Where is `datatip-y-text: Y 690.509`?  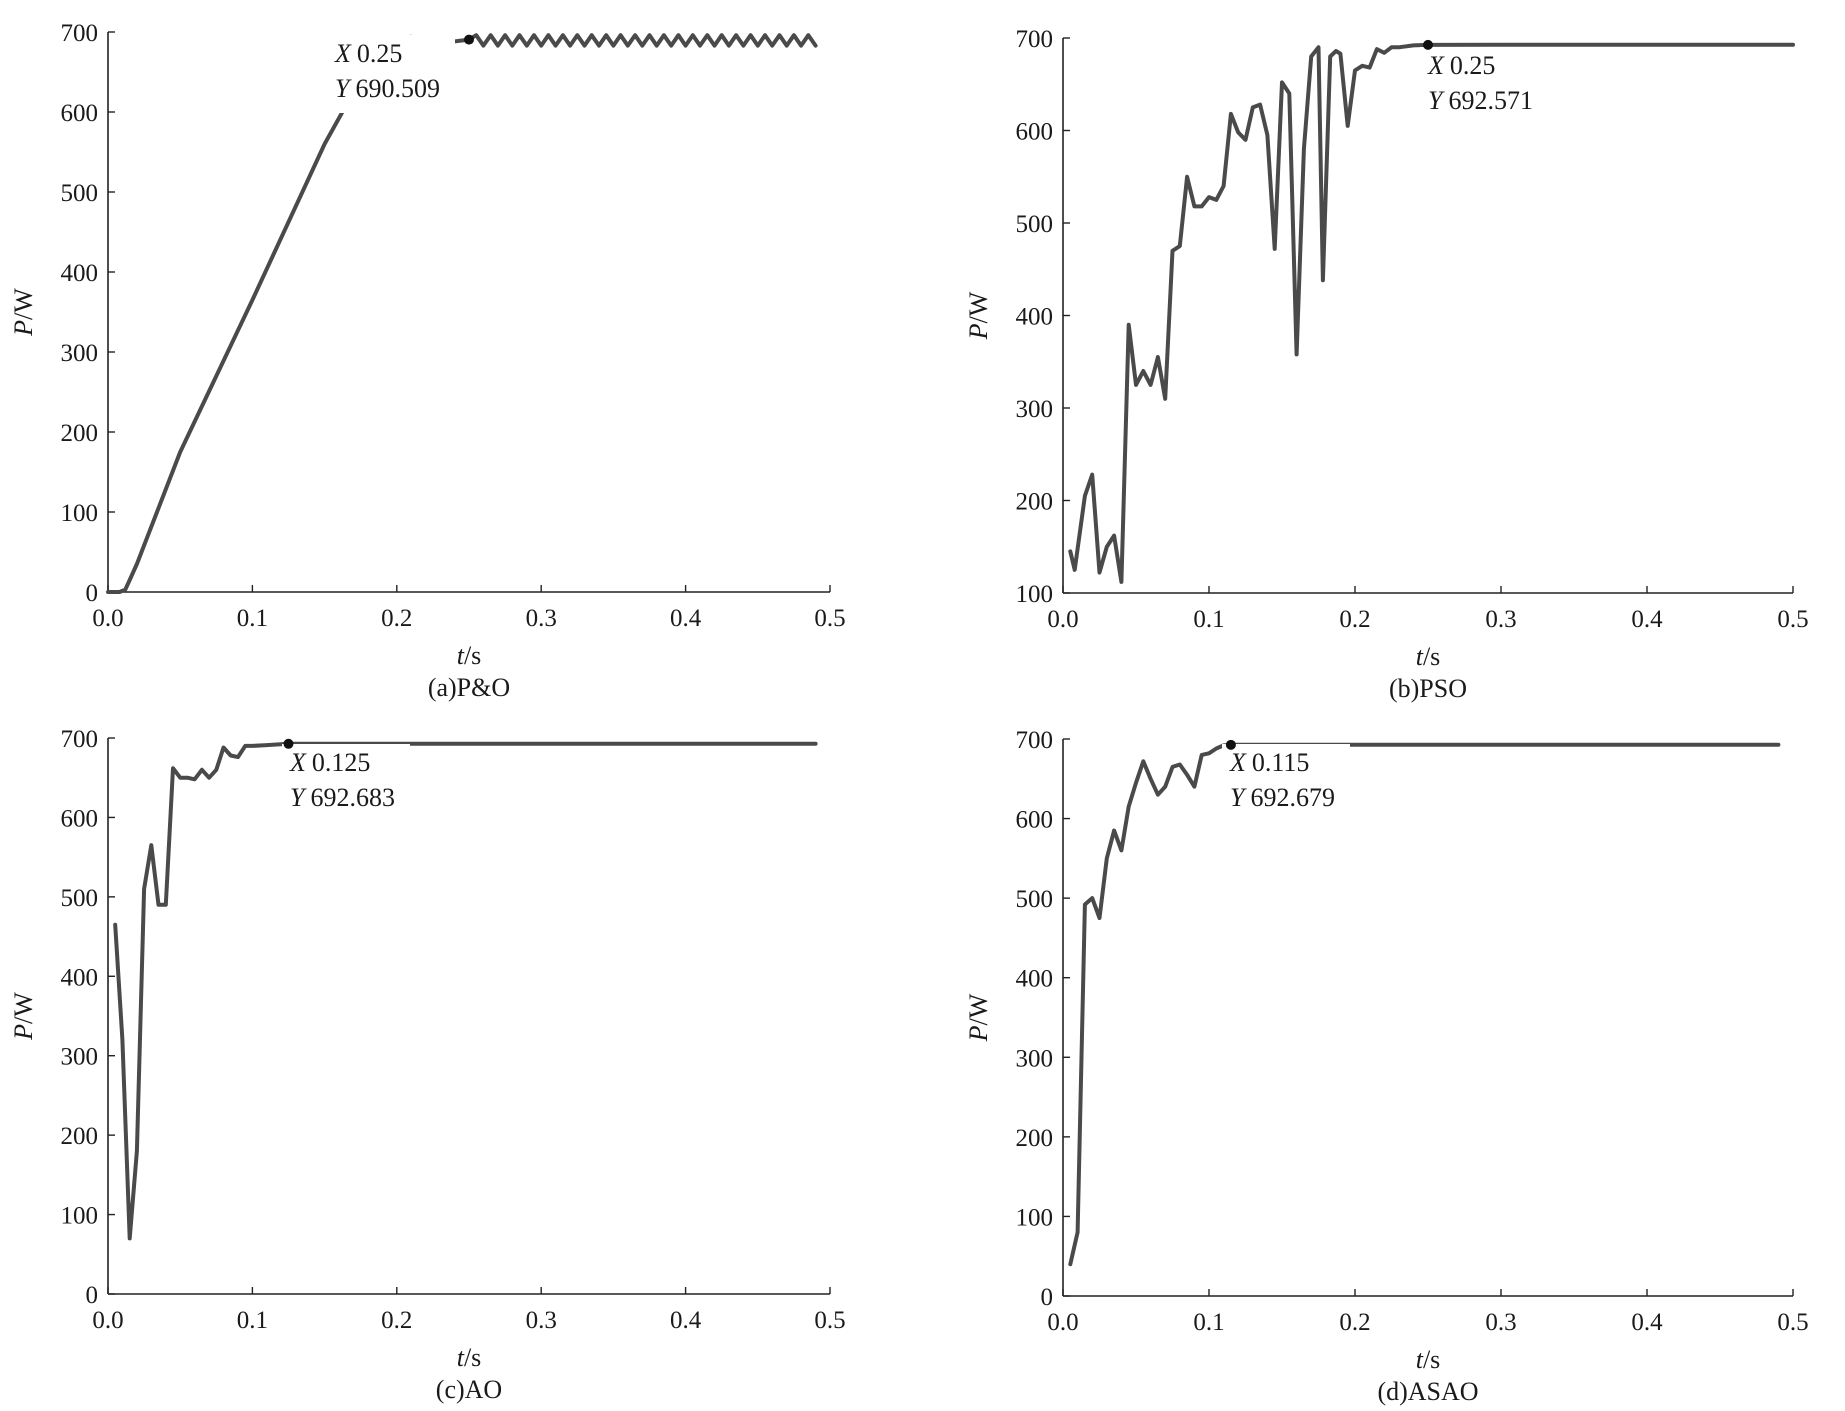 datatip-y-text: Y 690.509 is located at coordinates (387, 88).